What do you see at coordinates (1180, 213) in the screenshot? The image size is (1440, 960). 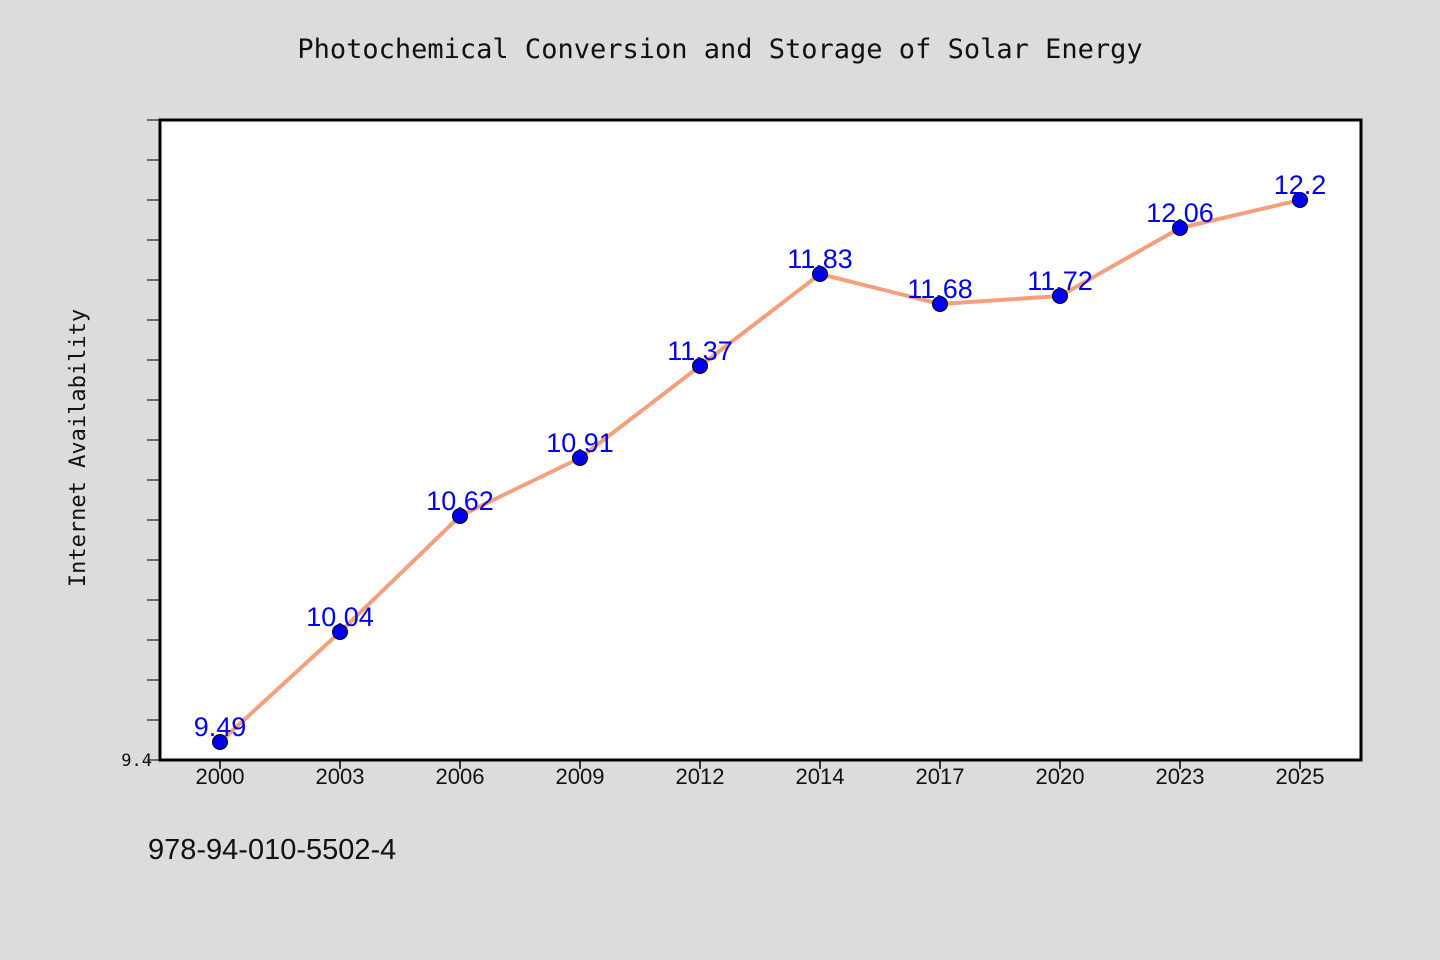 I see `data-label: 12.06` at bounding box center [1180, 213].